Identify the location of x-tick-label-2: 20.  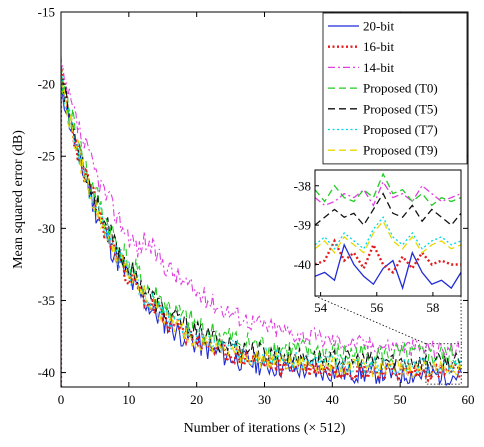
(196, 399).